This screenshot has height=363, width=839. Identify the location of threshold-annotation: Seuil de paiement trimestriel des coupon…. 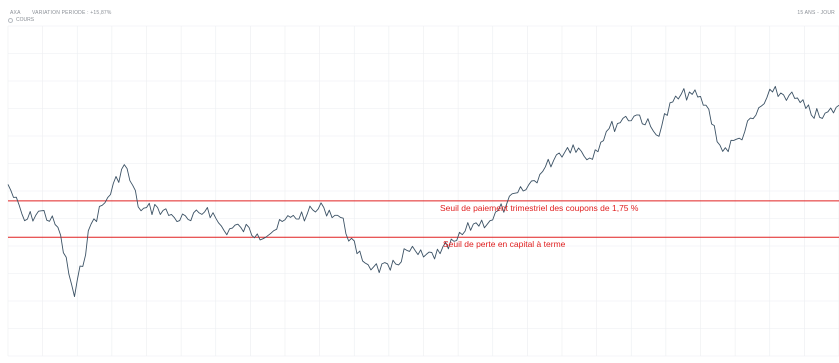
(539, 208).